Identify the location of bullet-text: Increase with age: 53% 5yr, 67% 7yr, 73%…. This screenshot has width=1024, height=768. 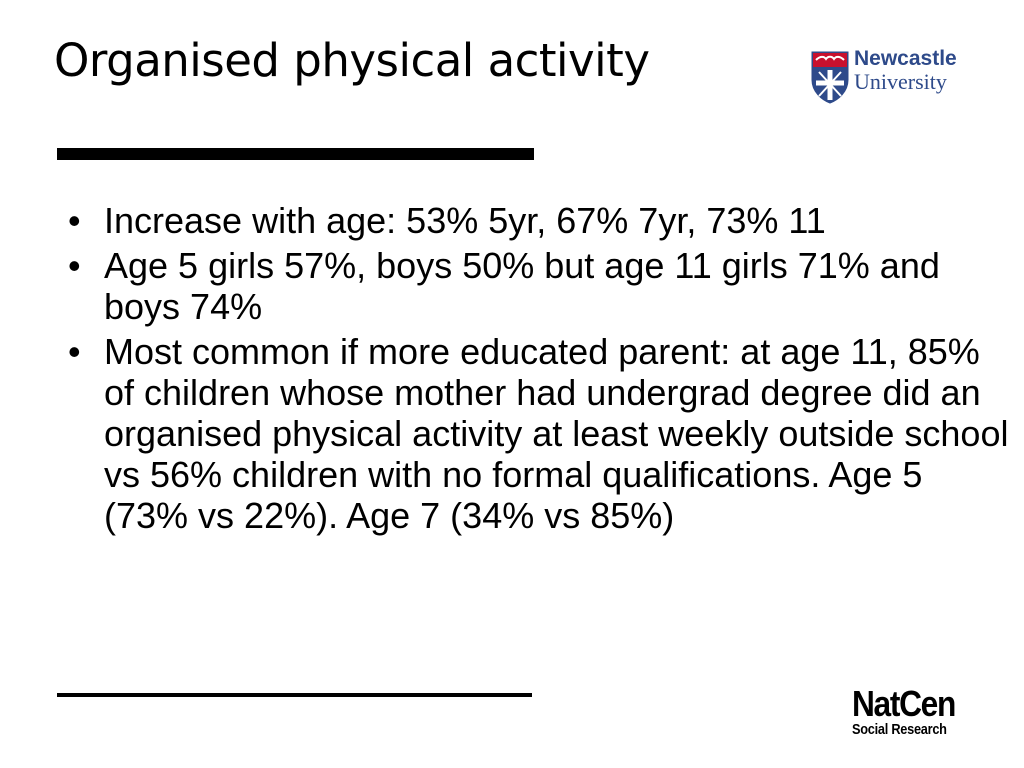
(465, 220).